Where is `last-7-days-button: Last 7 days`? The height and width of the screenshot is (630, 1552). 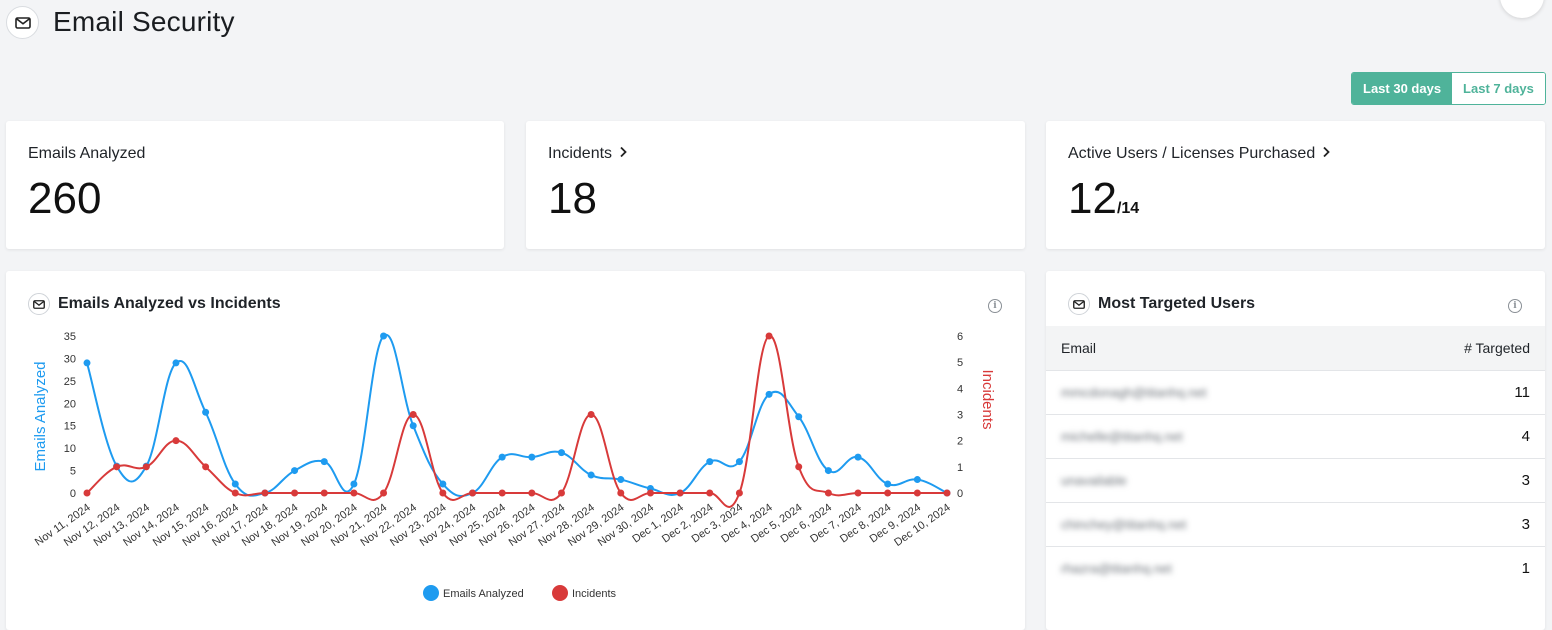 last-7-days-button: Last 7 days is located at coordinates (1498, 88).